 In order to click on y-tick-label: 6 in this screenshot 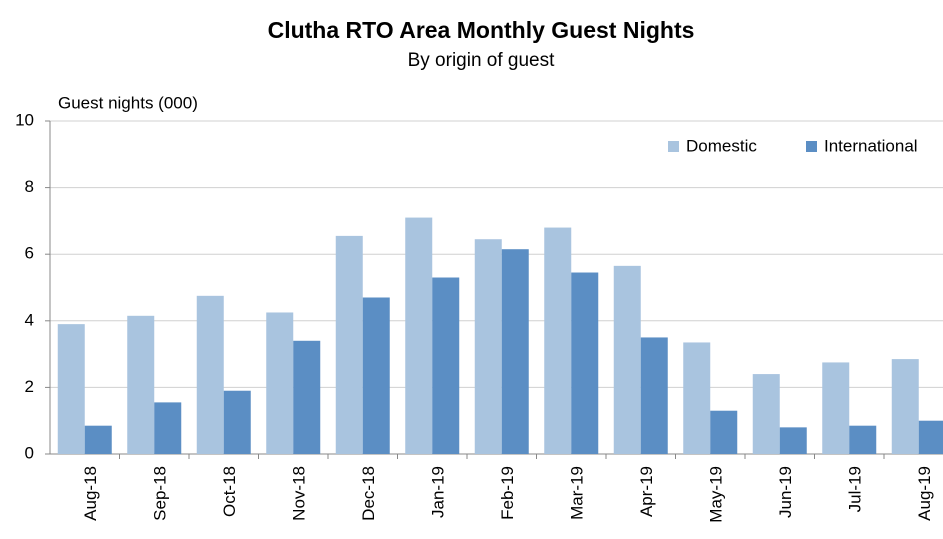, I will do `click(29, 253)`.